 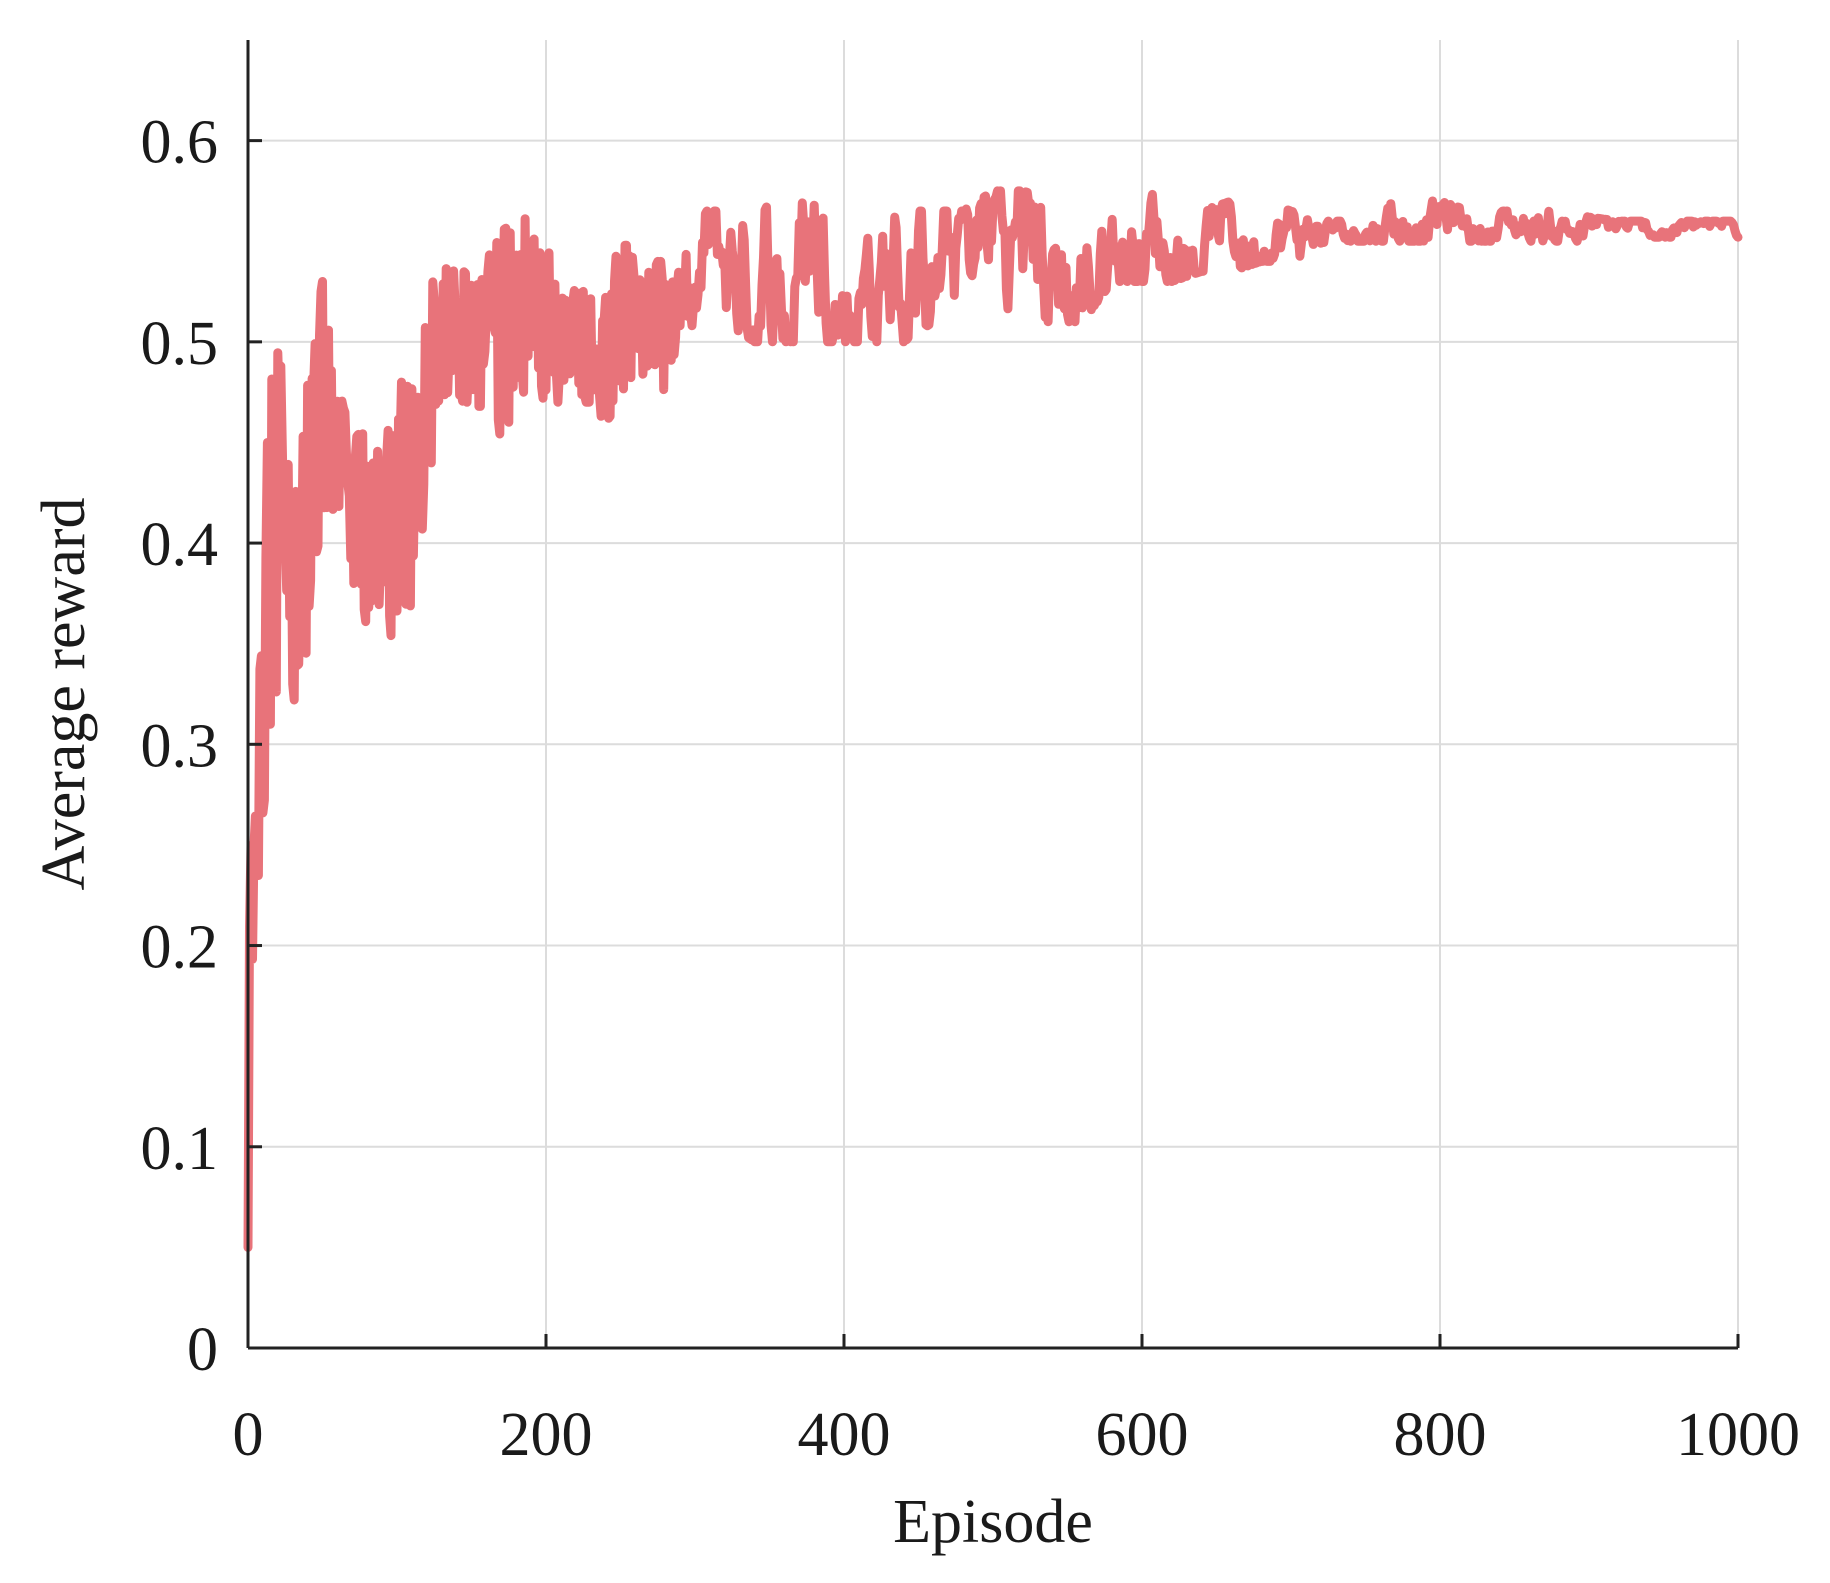 I want to click on y-axis-ticks: 0 0.1 0.2 0.3 0.4 0.5 0.6, so click(x=201, y=746).